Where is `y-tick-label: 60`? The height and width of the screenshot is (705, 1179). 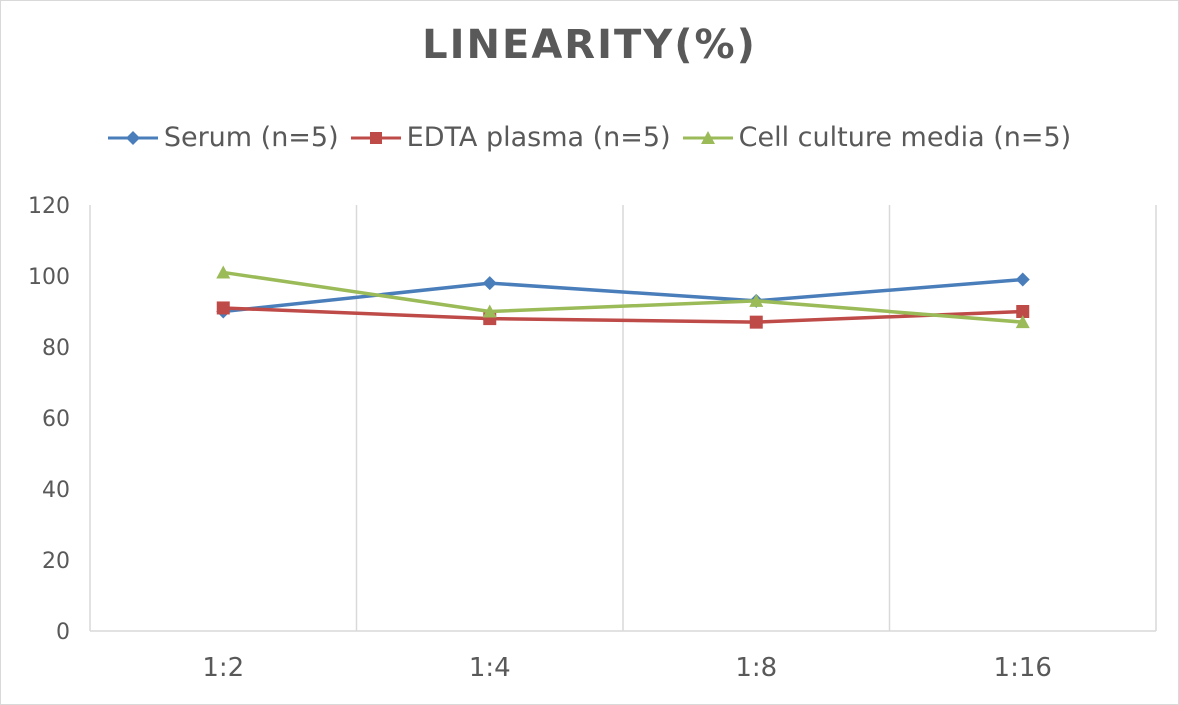
y-tick-label: 60 is located at coordinates (56, 419).